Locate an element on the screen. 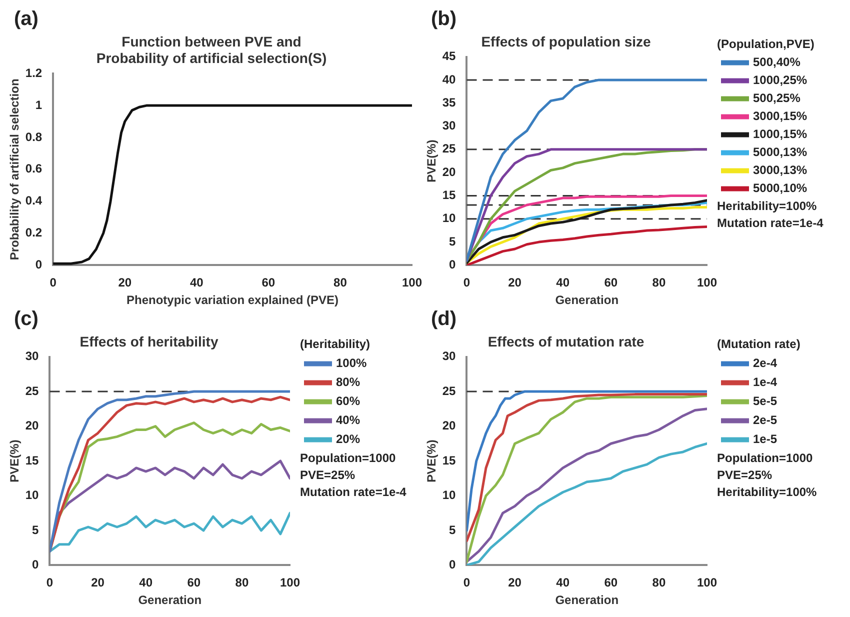 The height and width of the screenshot is (617, 850). legend-label: 5000,10% is located at coordinates (780, 188).